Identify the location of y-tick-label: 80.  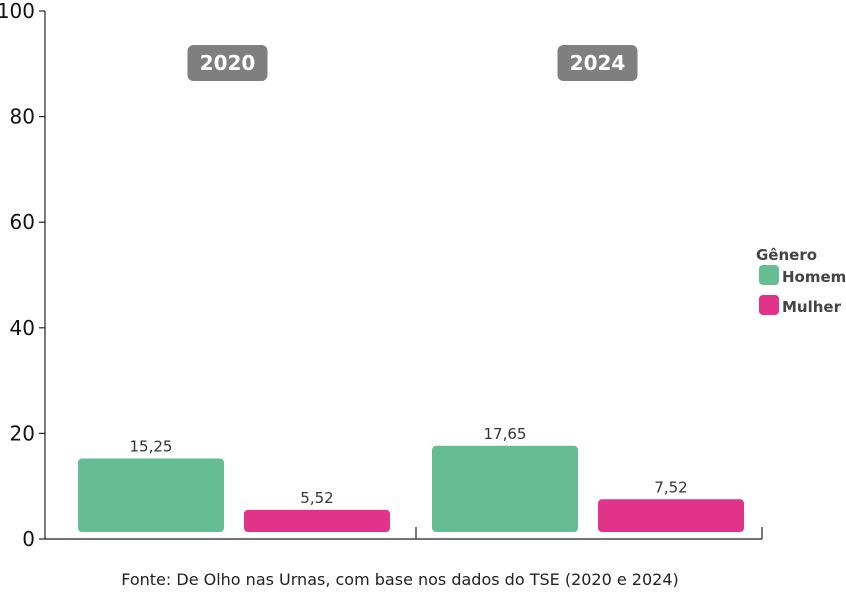
(22, 117).